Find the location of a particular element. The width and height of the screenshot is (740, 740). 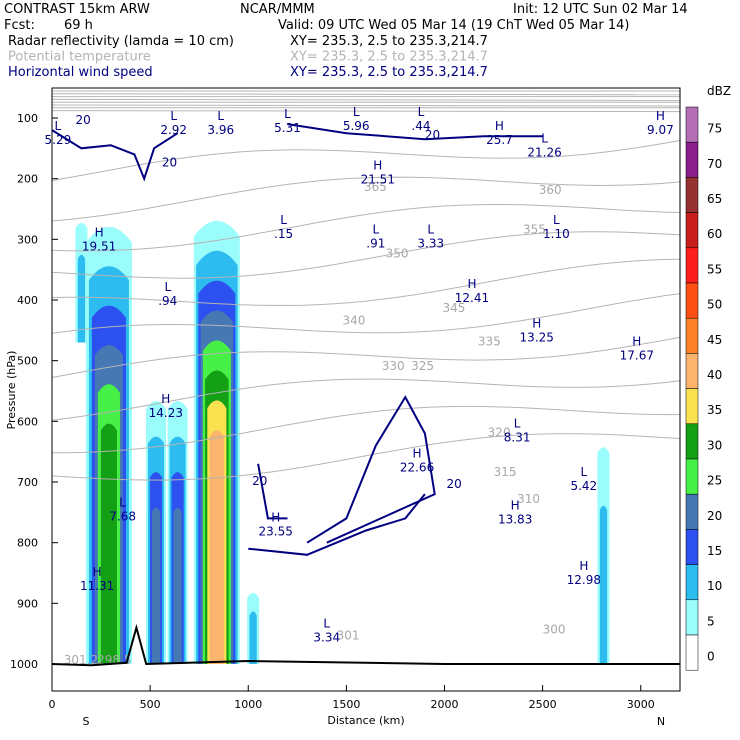

field-name: Potential temperature is located at coordinates (79, 57).